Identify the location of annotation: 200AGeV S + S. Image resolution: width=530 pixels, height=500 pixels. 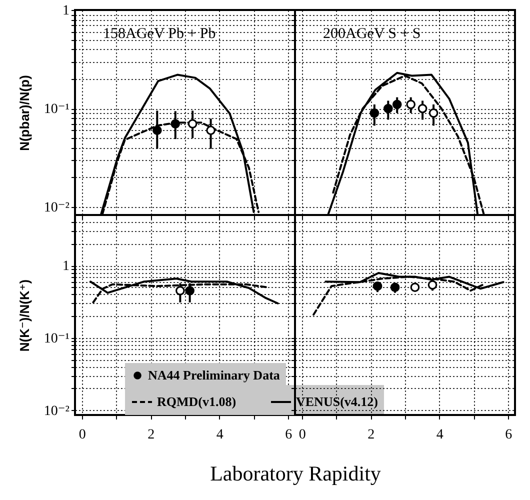
(372, 34).